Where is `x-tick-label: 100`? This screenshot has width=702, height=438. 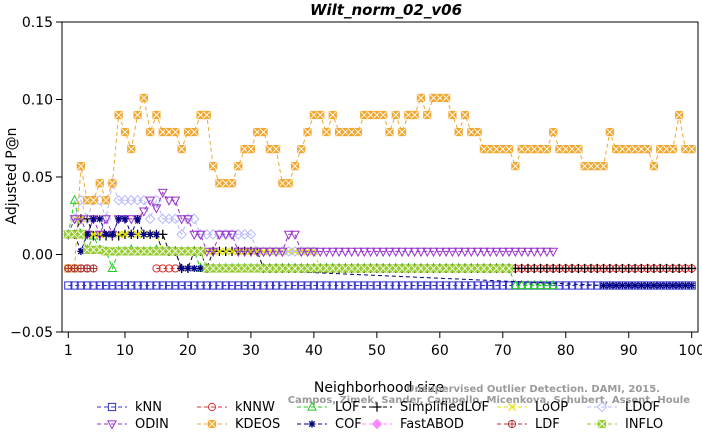
x-tick-label: 100 is located at coordinates (690, 351).